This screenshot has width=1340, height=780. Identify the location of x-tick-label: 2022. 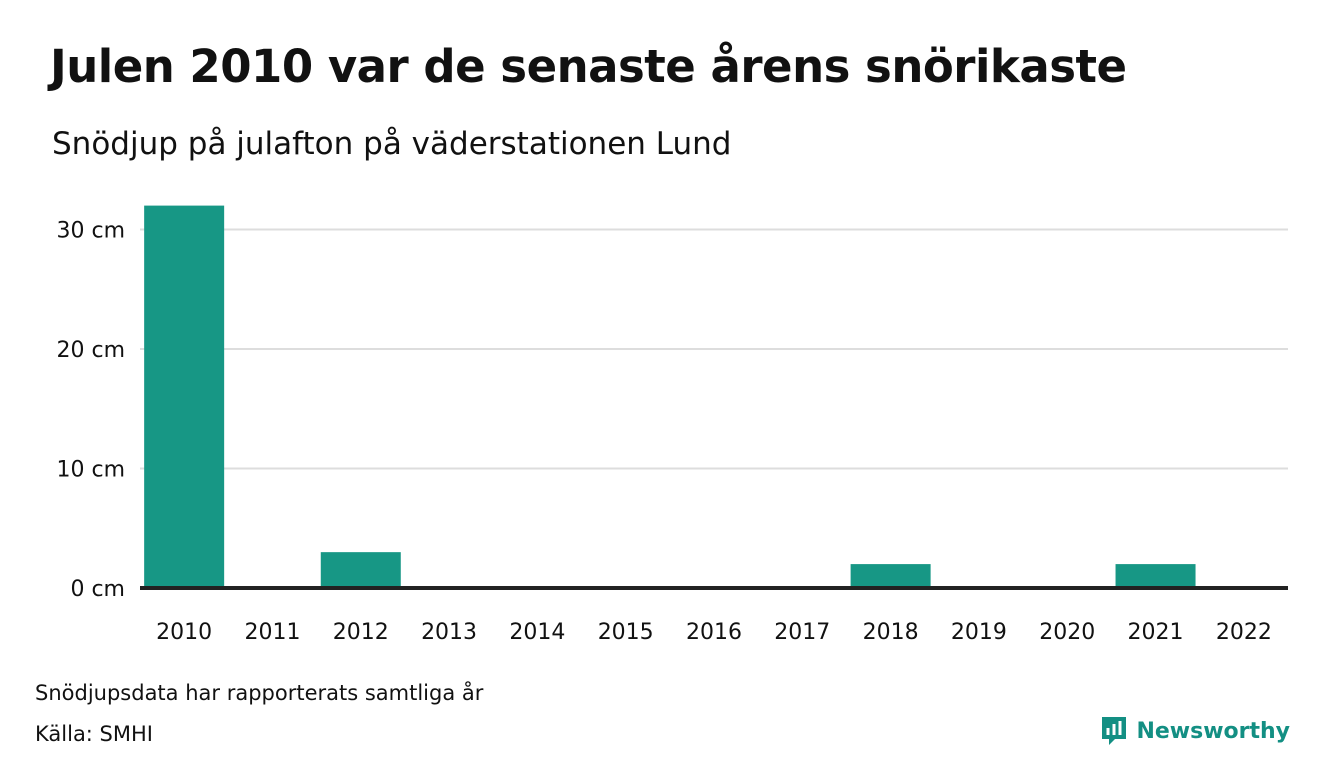
(1244, 632).